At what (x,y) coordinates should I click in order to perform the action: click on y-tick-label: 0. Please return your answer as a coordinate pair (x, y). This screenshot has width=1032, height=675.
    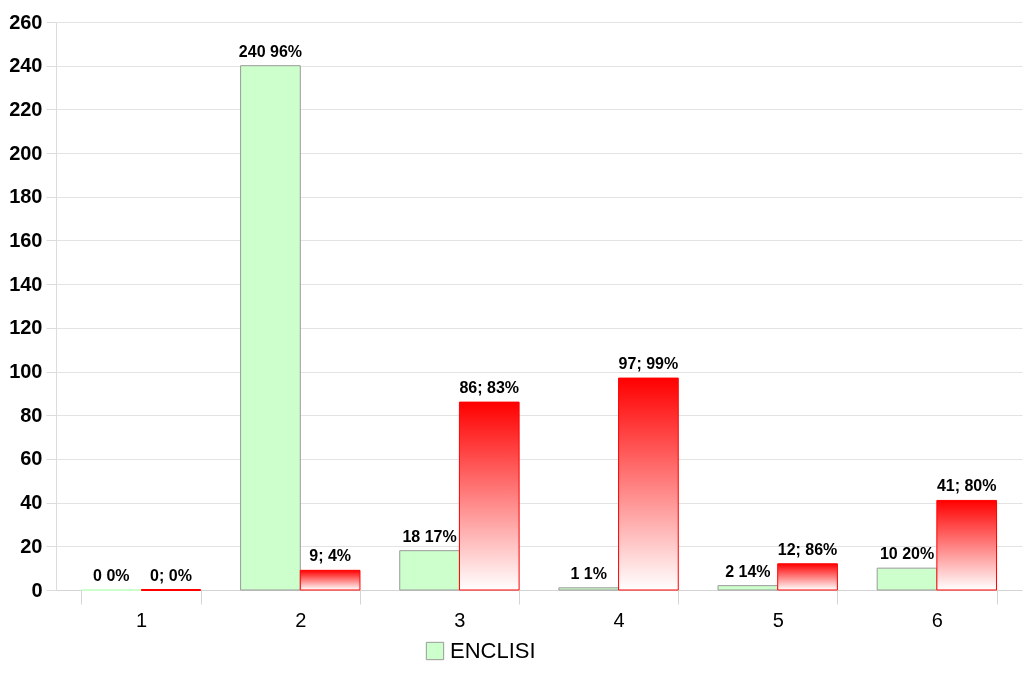
    Looking at the image, I should click on (37, 589).